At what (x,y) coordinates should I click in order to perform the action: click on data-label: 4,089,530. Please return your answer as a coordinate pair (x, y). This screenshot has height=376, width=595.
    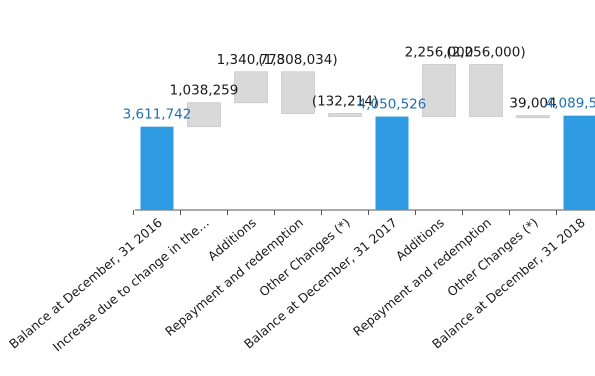
    Looking at the image, I should click on (570, 104).